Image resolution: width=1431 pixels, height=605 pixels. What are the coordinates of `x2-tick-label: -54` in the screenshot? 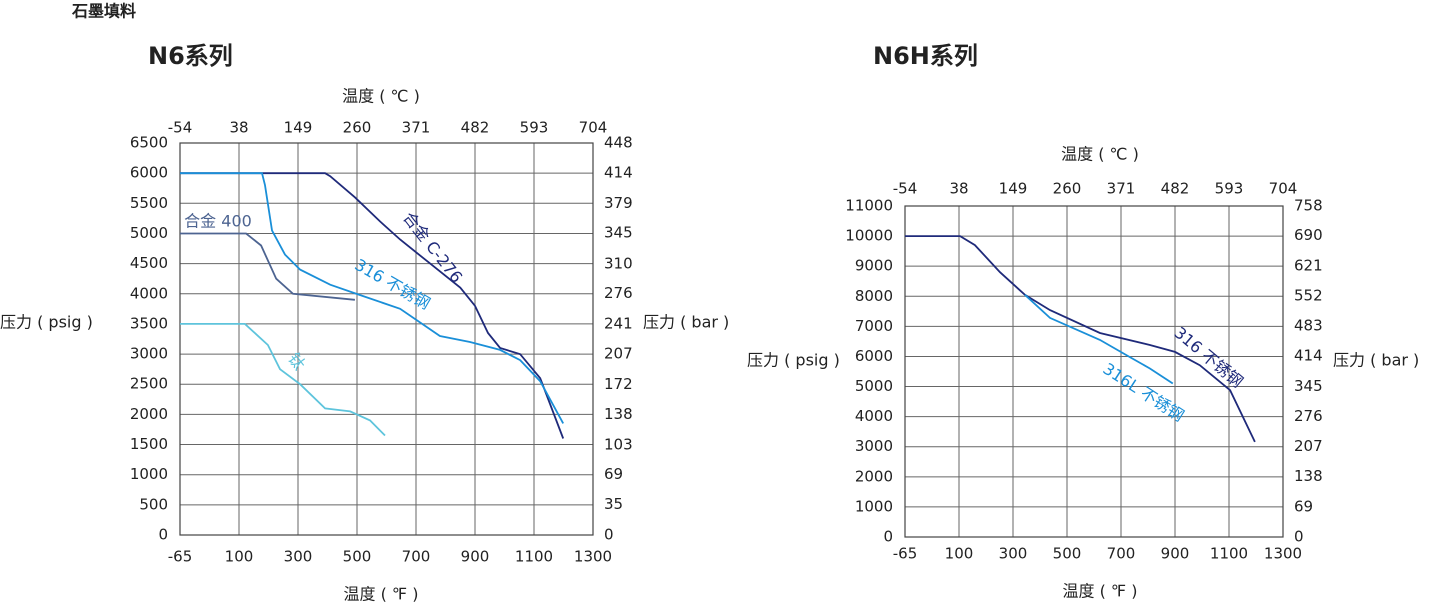 It's located at (905, 189).